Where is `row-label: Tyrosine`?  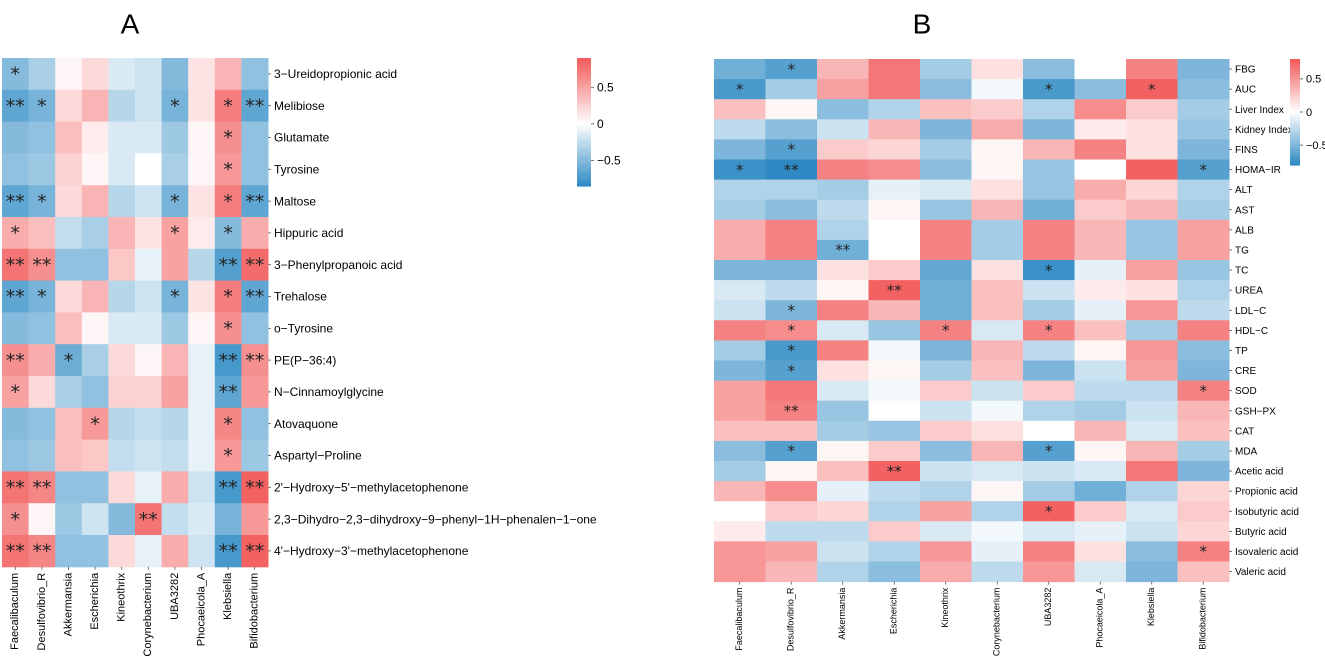 row-label: Tyrosine is located at coordinates (297, 170).